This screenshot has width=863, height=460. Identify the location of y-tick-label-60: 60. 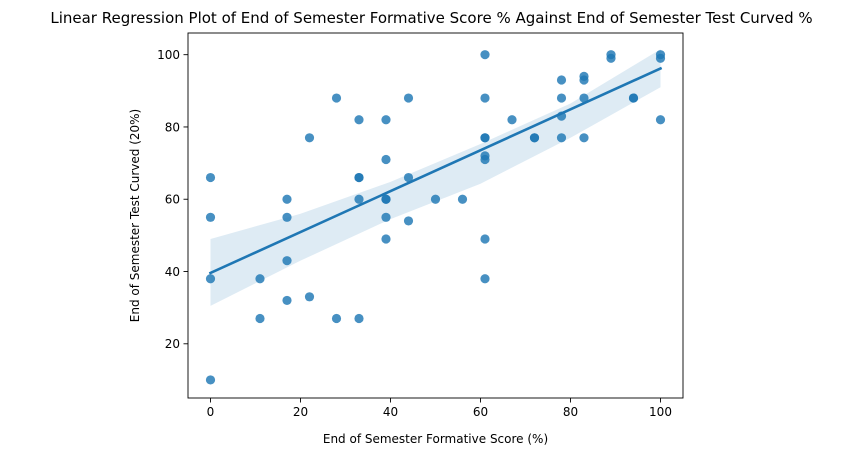
(172, 200).